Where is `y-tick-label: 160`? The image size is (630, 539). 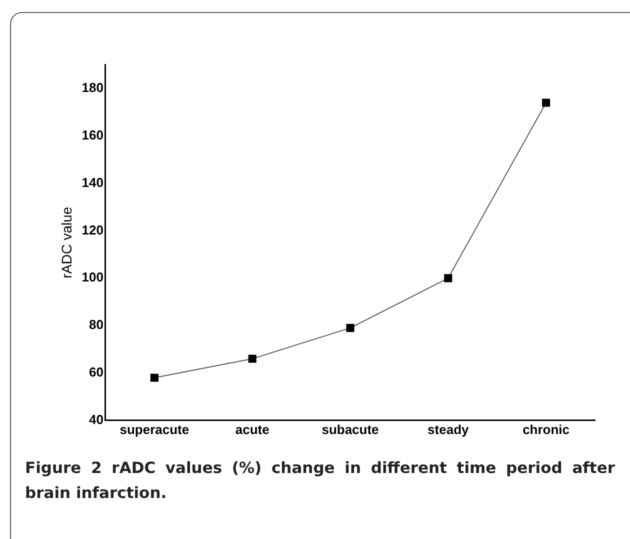
y-tick-label: 160 is located at coordinates (93, 135).